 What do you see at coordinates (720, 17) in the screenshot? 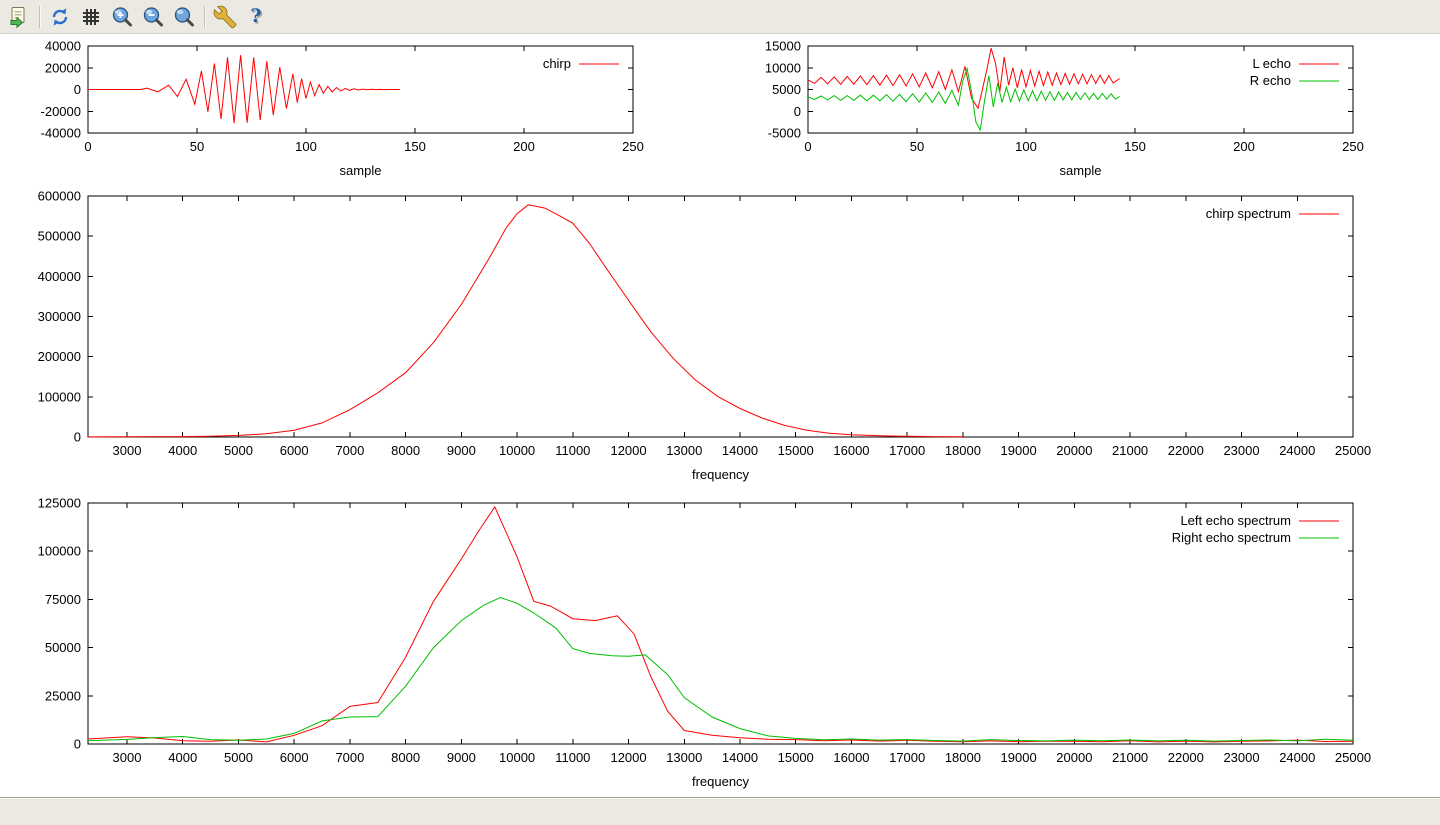
I see `toolbar: ?` at bounding box center [720, 17].